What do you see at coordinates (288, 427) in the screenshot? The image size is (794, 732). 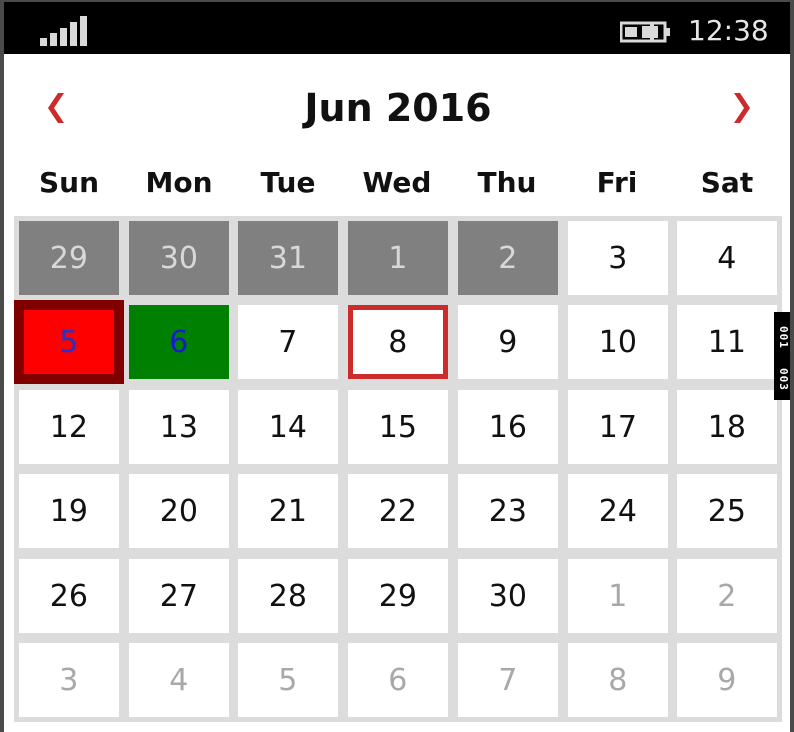 I see `day-cell: 14` at bounding box center [288, 427].